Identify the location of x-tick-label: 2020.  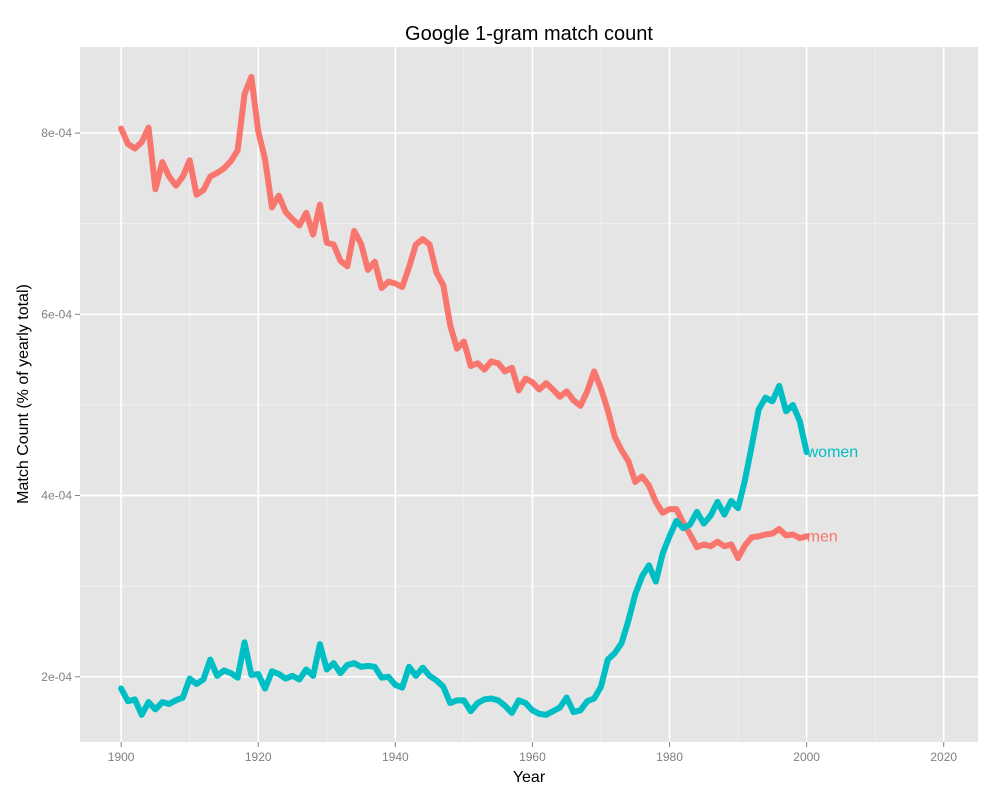
(943, 757).